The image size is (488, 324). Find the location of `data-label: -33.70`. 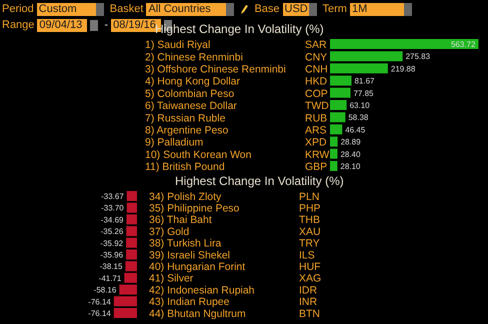

data-label: -33.70 is located at coordinates (112, 208).